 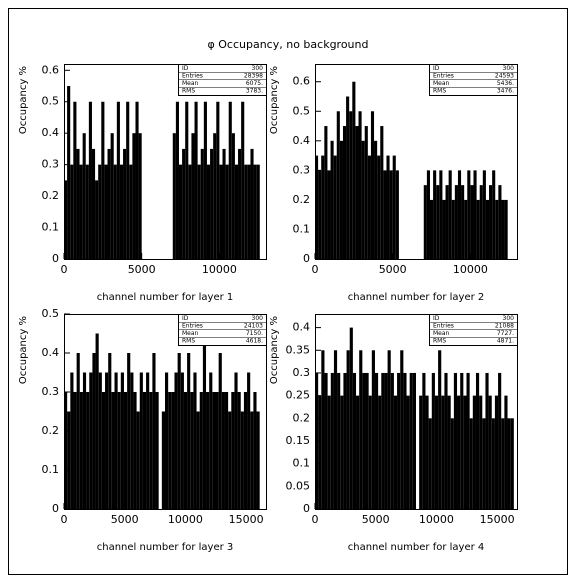 I want to click on stats-value: 7150., so click(x=254, y=333).